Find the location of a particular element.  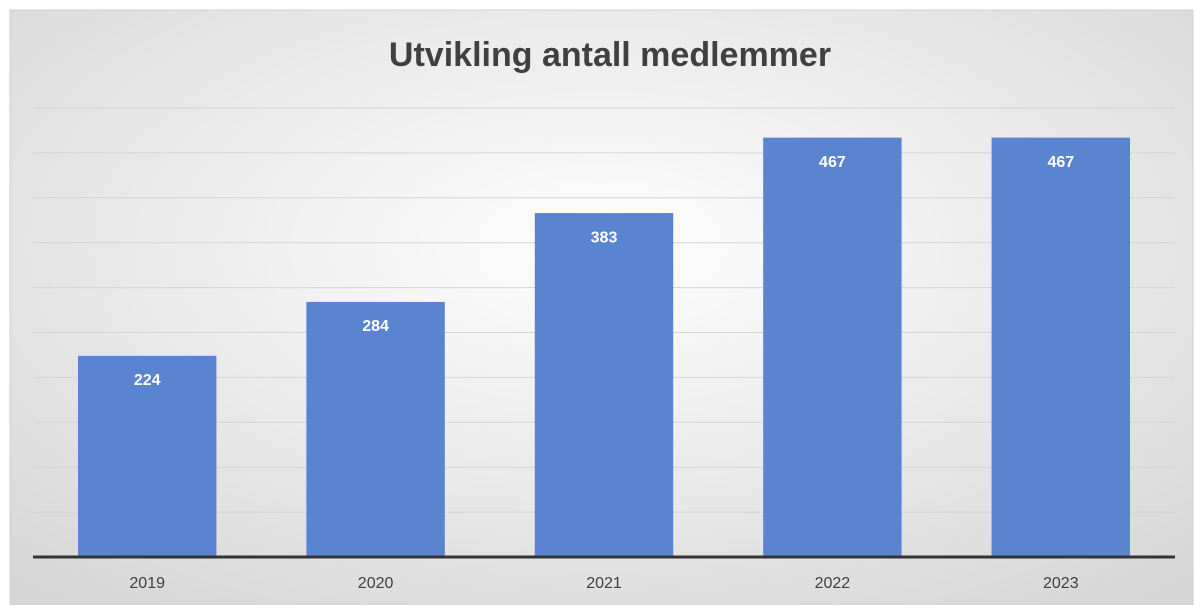

value-label: 284 is located at coordinates (375, 326).